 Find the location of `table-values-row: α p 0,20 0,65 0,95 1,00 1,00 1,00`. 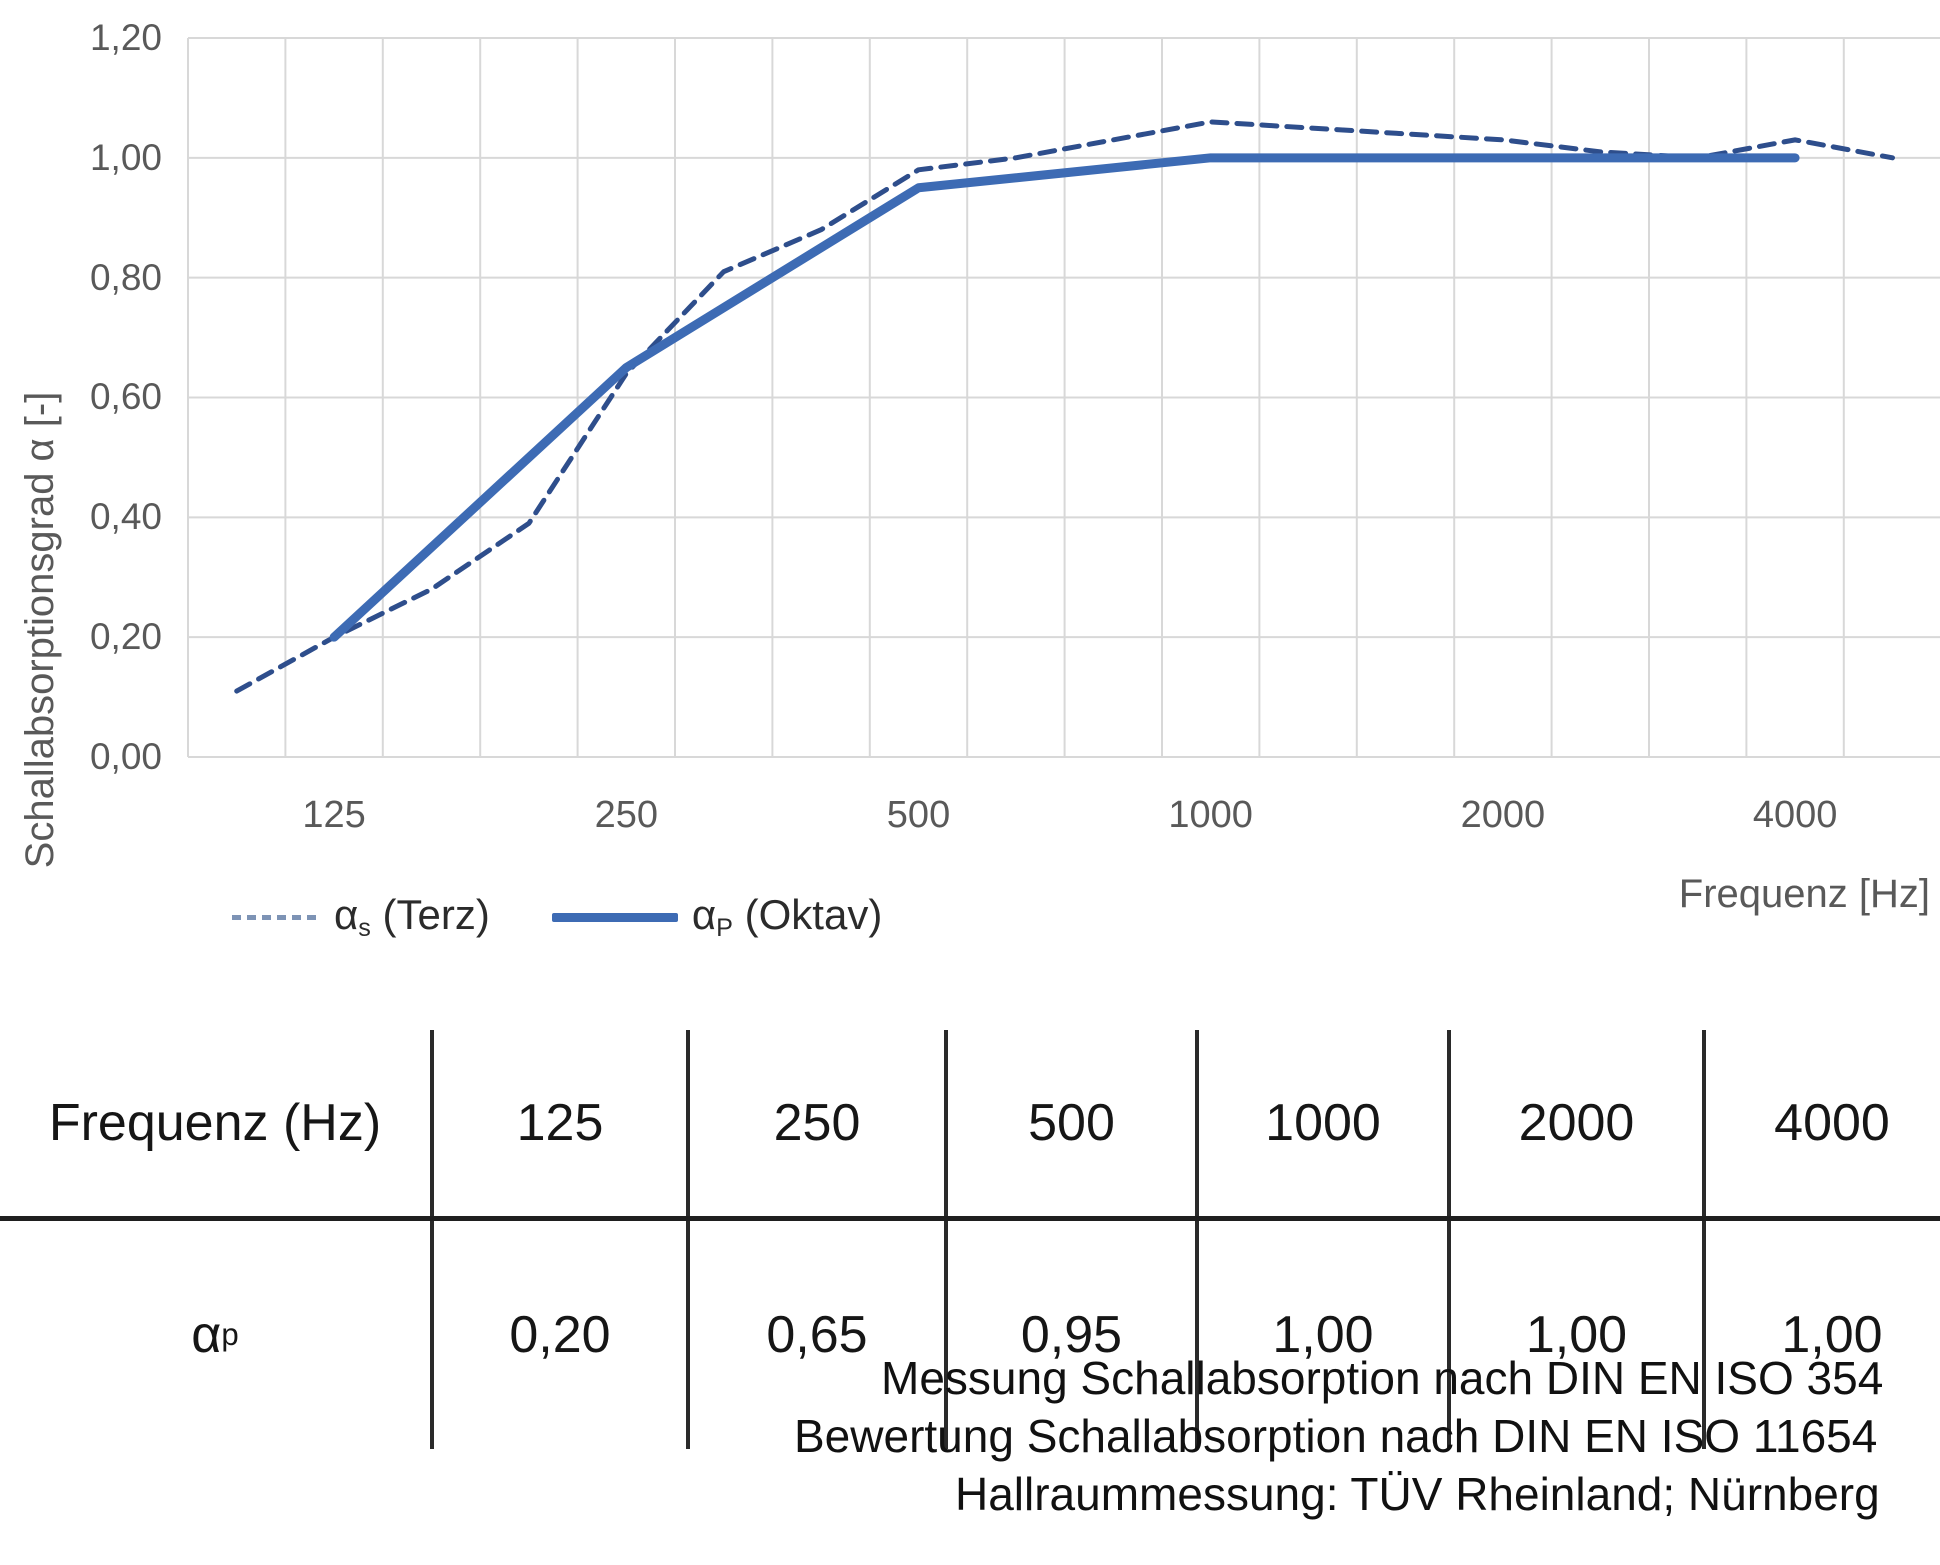

table-values-row: α p 0,20 0,65 0,95 1,00 1,00 1,00 is located at coordinates (970, 1335).